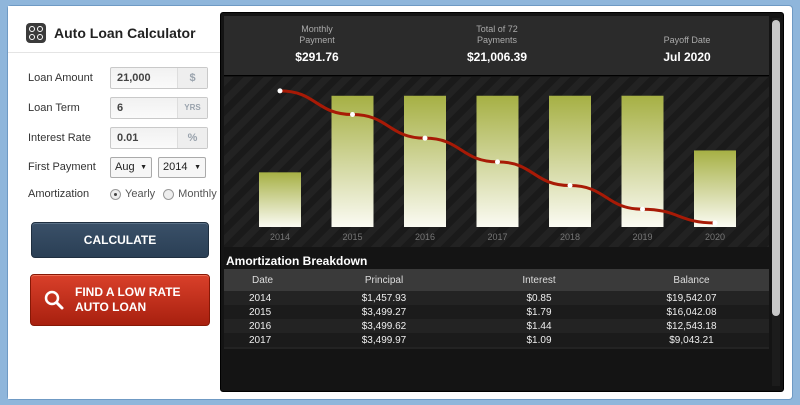  I want to click on scrollbar, so click(776, 202).